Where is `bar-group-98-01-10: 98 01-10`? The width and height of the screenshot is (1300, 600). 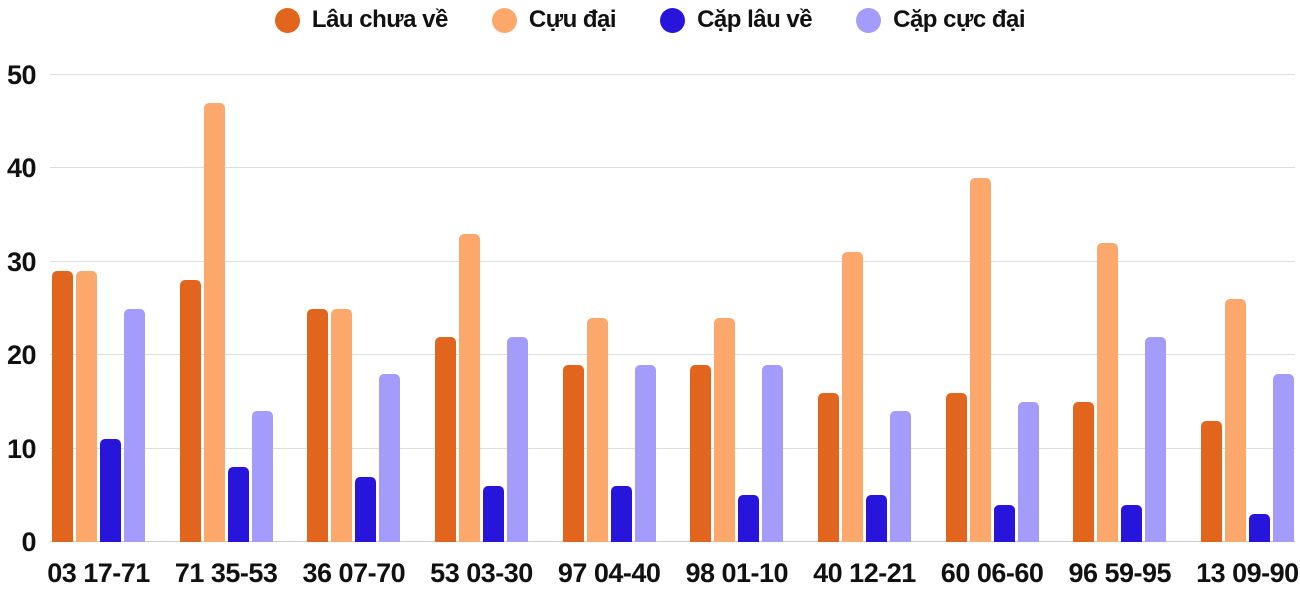
bar-group-98-01-10: 98 01-10 is located at coordinates (737, 331).